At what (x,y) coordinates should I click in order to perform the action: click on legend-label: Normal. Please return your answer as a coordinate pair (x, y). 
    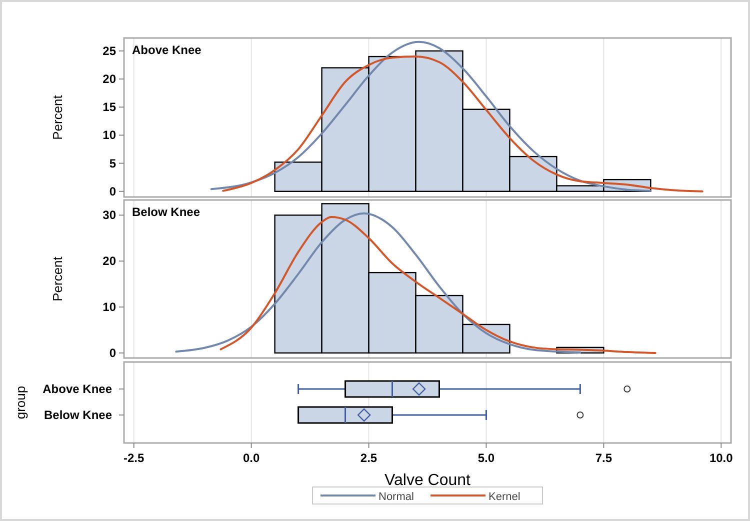
    Looking at the image, I should click on (396, 497).